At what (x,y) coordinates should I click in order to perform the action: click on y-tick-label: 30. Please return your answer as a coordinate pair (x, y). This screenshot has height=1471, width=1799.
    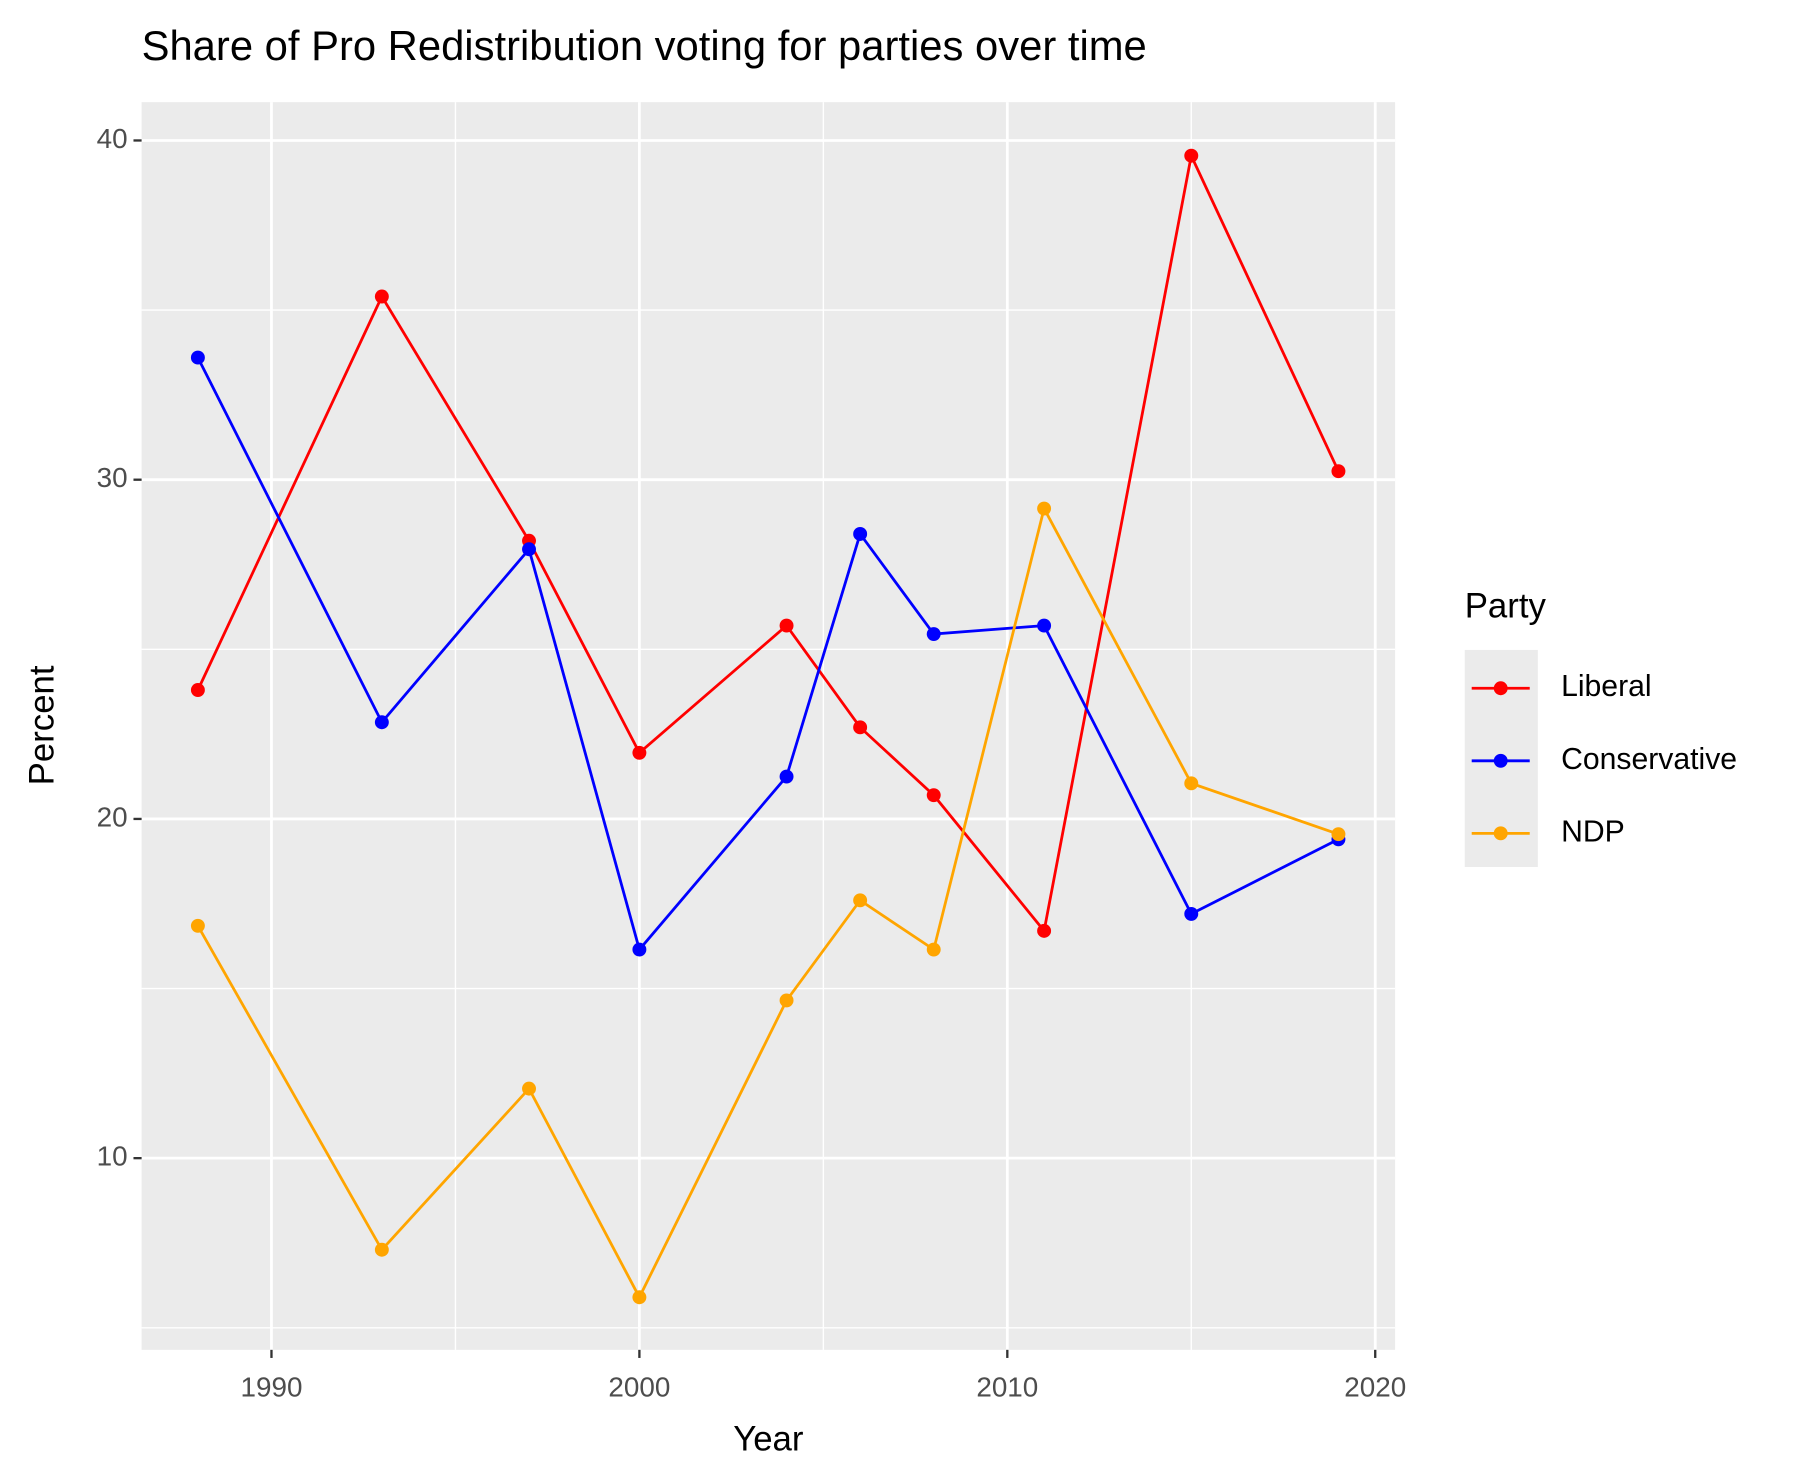
    Looking at the image, I should click on (112, 477).